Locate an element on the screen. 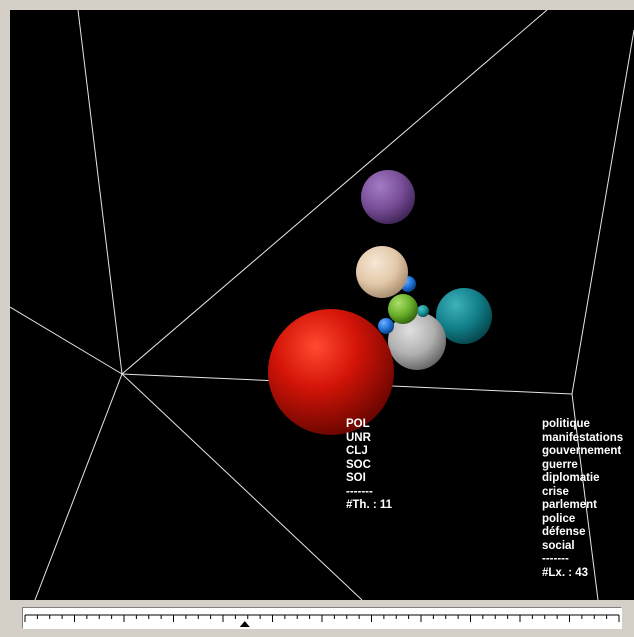  small-teal-sphere is located at coordinates (423, 311).